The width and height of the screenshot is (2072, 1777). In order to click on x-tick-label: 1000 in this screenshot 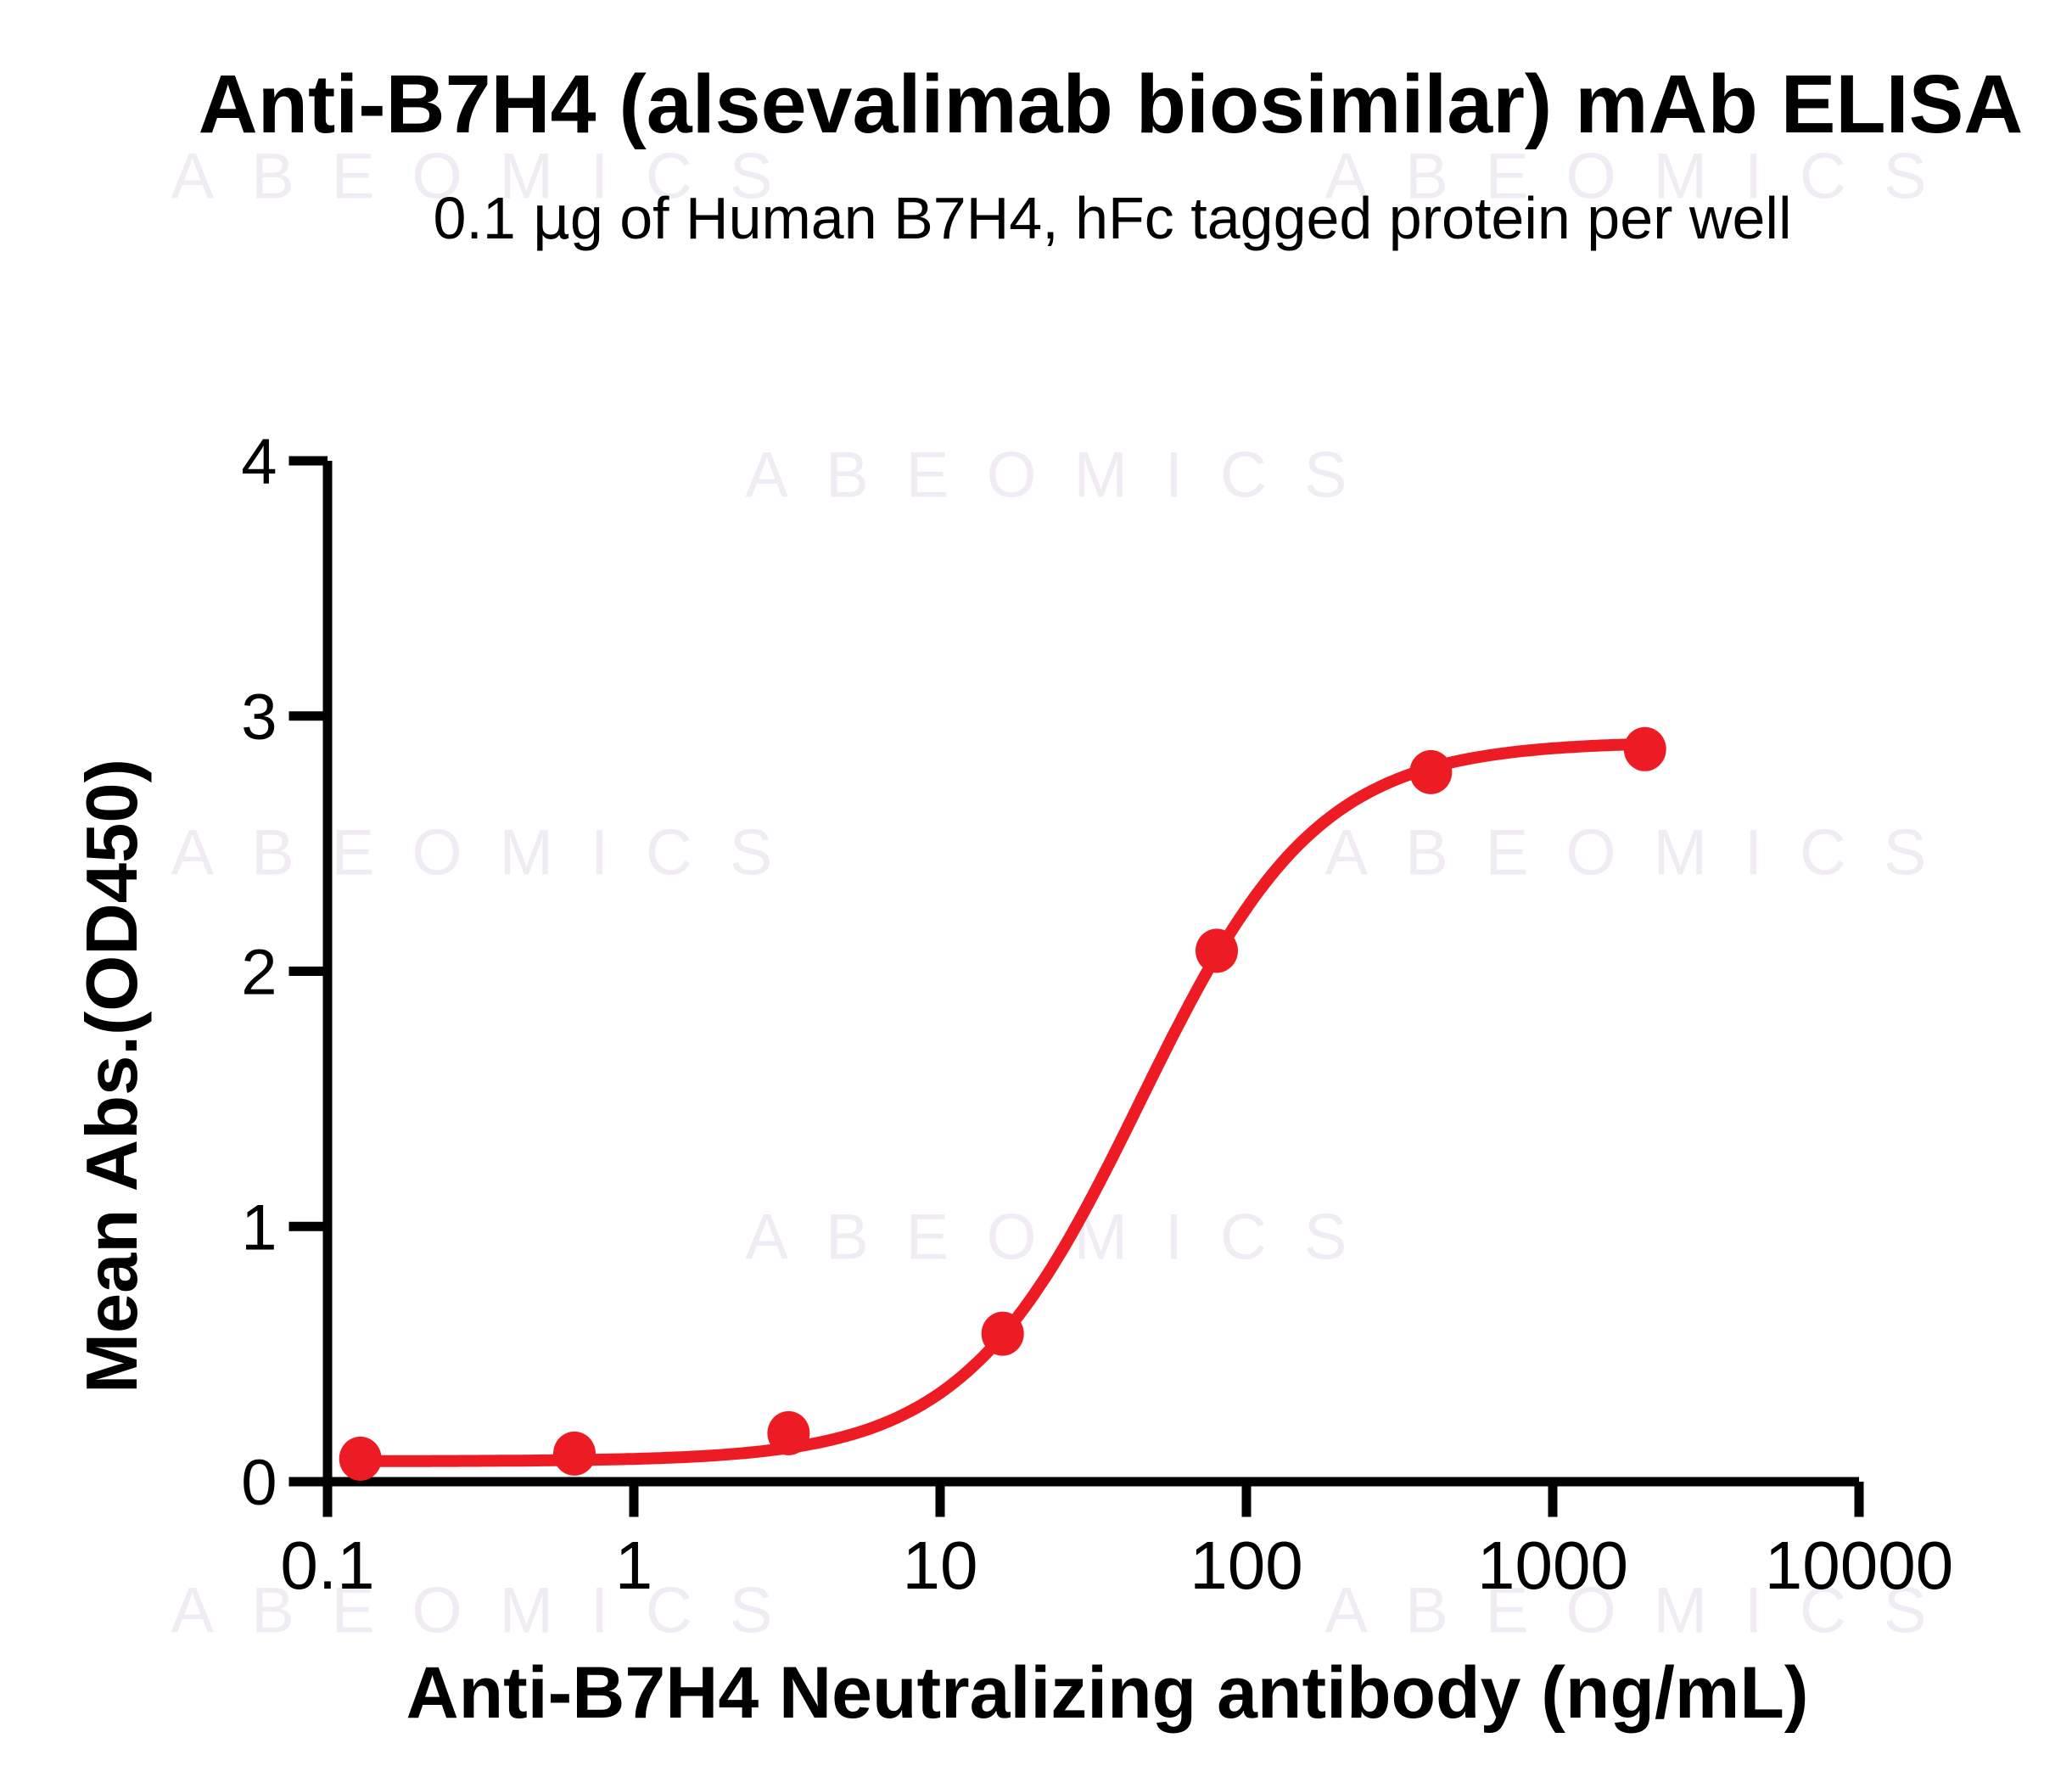, I will do `click(1552, 1565)`.